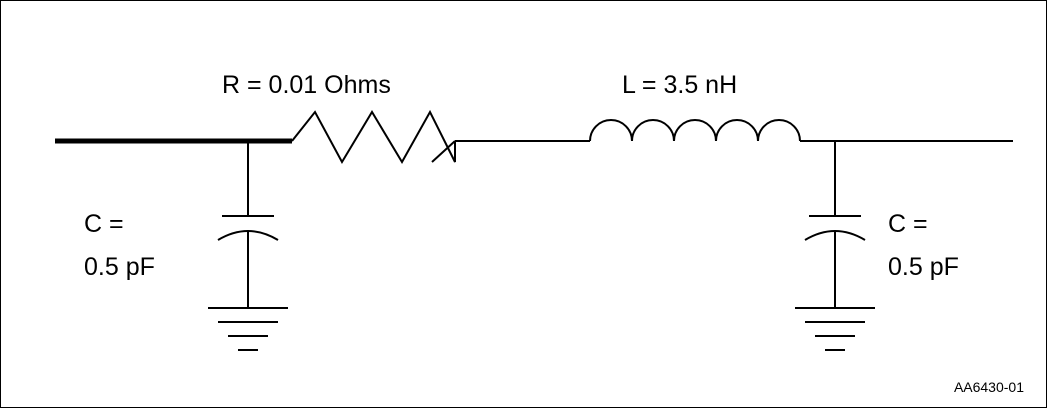  What do you see at coordinates (373, 137) in the screenshot?
I see `resistor-symbol` at bounding box center [373, 137].